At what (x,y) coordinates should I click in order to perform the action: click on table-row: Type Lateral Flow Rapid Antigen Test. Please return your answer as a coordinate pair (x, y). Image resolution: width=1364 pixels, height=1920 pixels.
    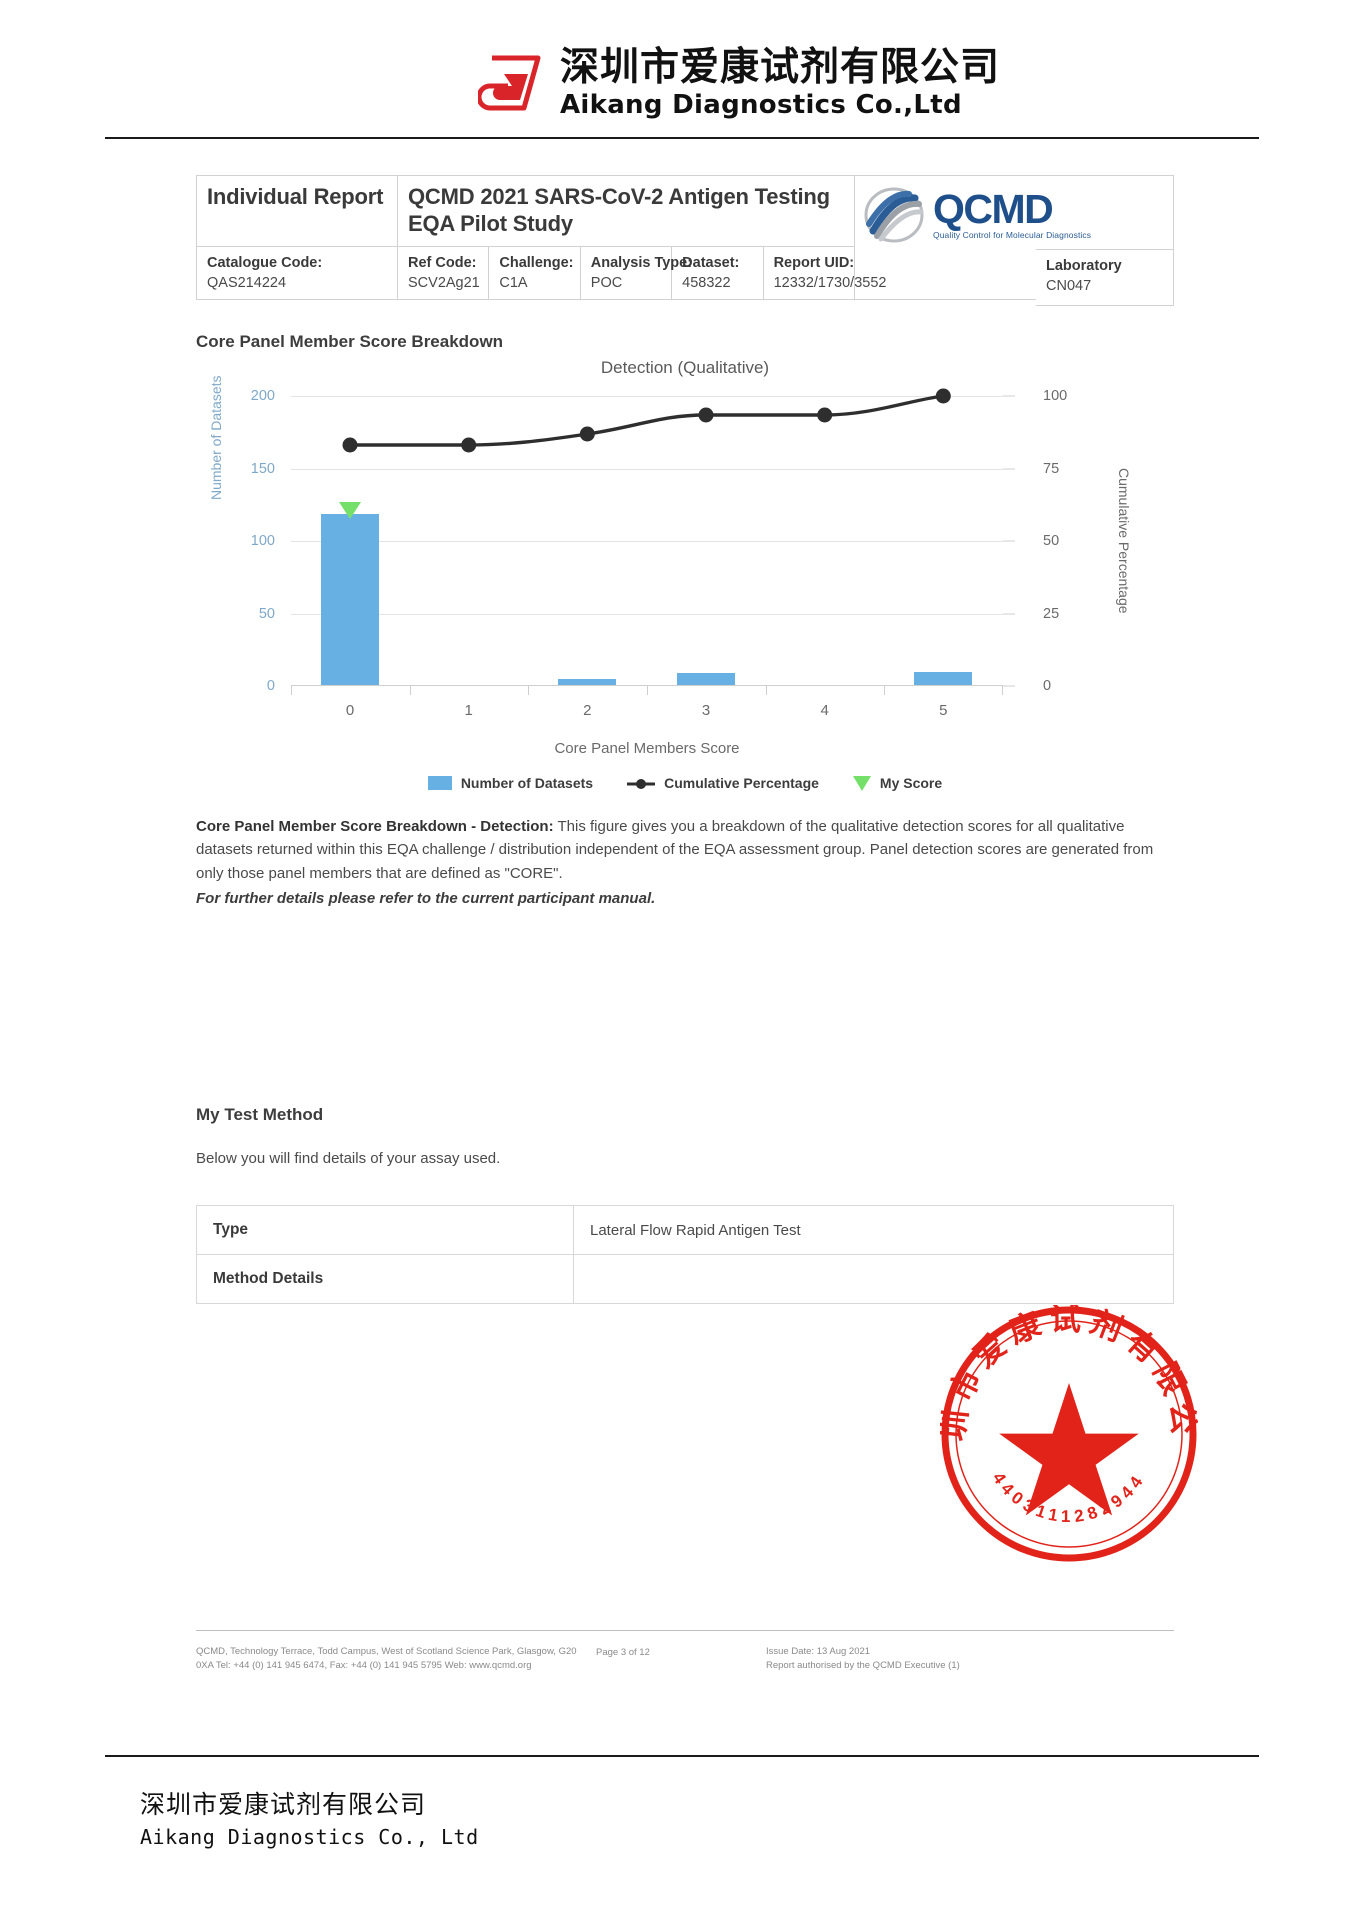
    Looking at the image, I should click on (685, 1230).